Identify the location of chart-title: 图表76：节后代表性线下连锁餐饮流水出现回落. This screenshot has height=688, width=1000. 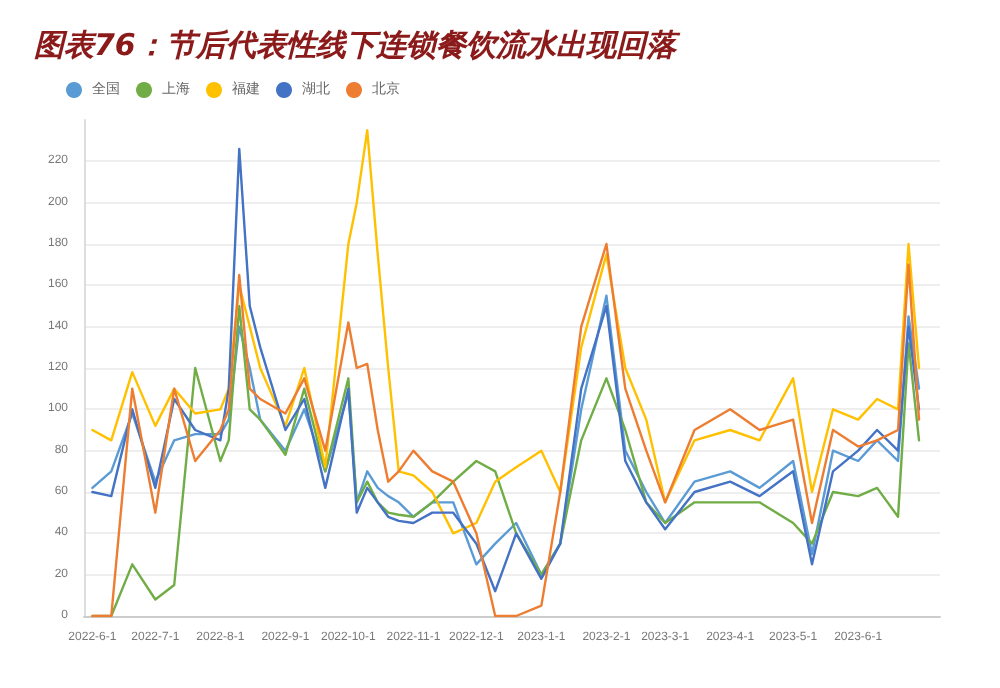
(358, 45).